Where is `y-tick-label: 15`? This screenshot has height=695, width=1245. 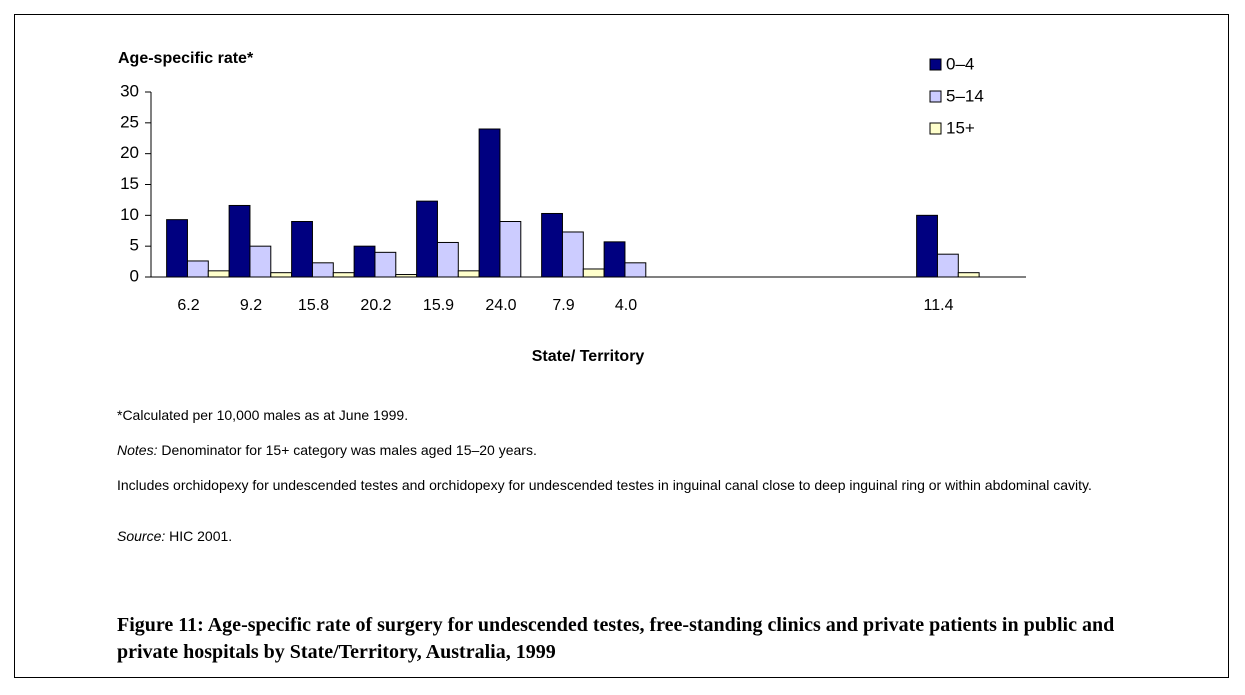
y-tick-label: 15 is located at coordinates (129, 183).